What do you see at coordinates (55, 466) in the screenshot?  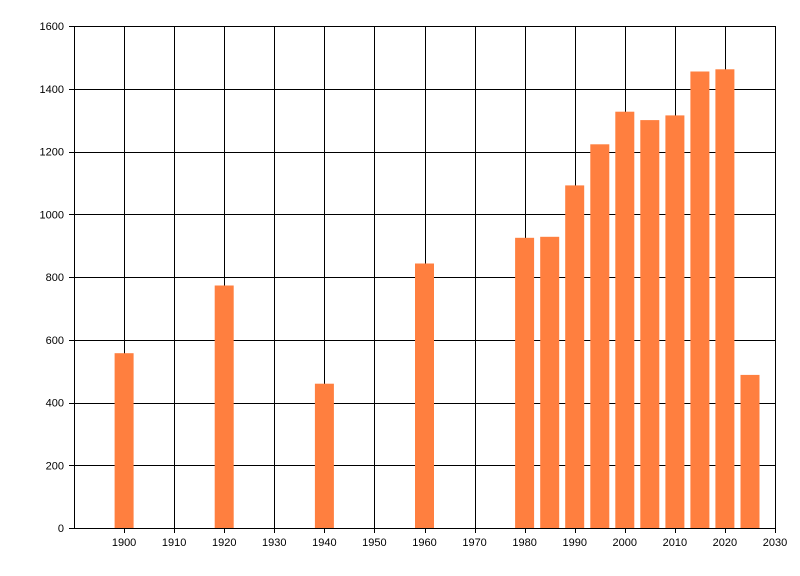 I see `y-tick-label: 200` at bounding box center [55, 466].